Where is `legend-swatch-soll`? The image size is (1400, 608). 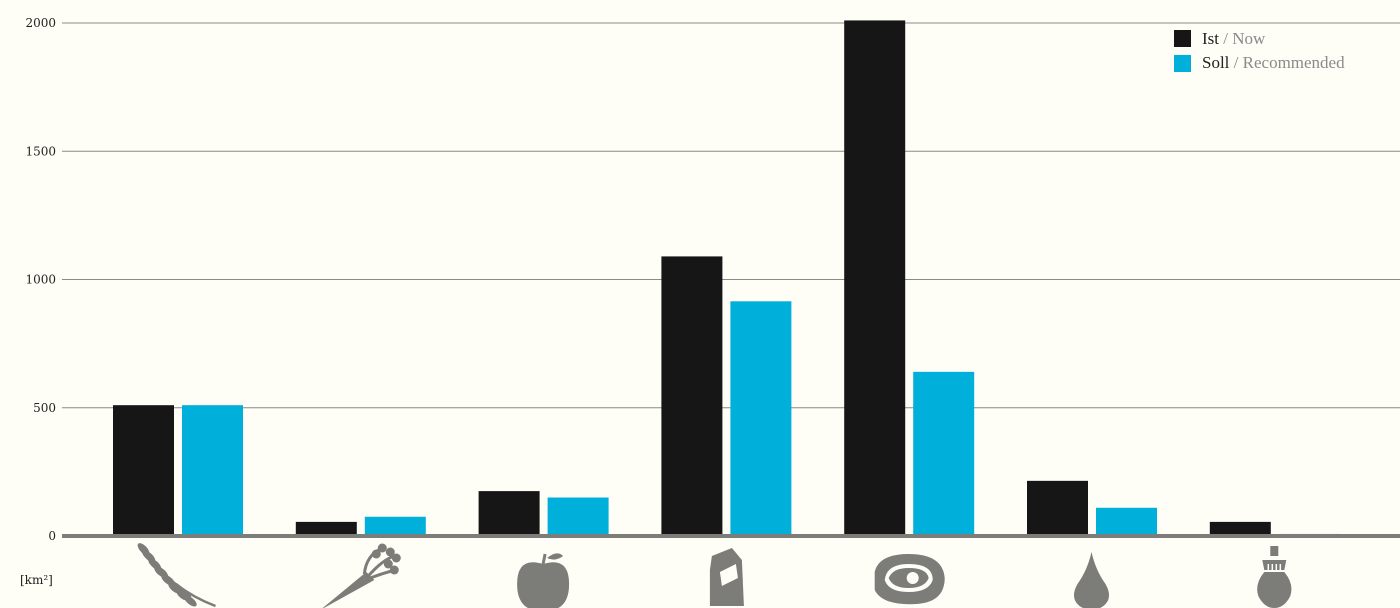 legend-swatch-soll is located at coordinates (1182, 63).